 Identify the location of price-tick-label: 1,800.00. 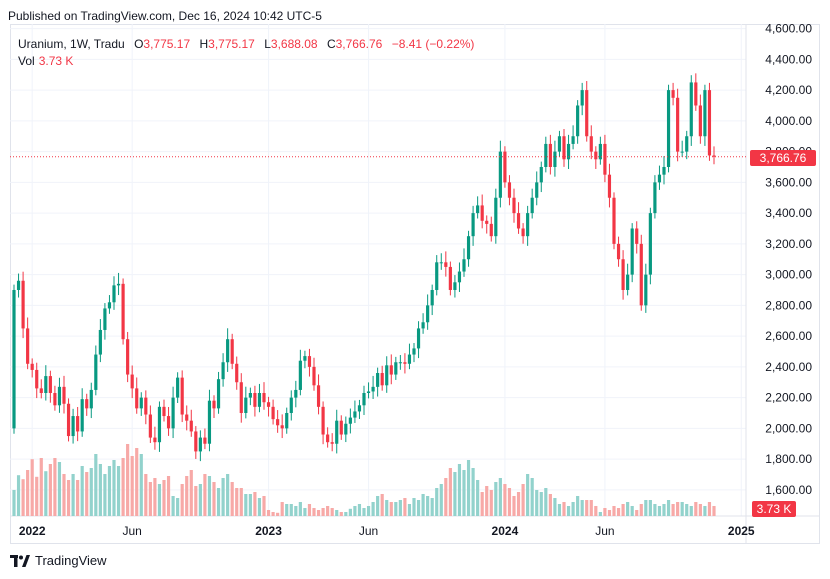
(788, 459).